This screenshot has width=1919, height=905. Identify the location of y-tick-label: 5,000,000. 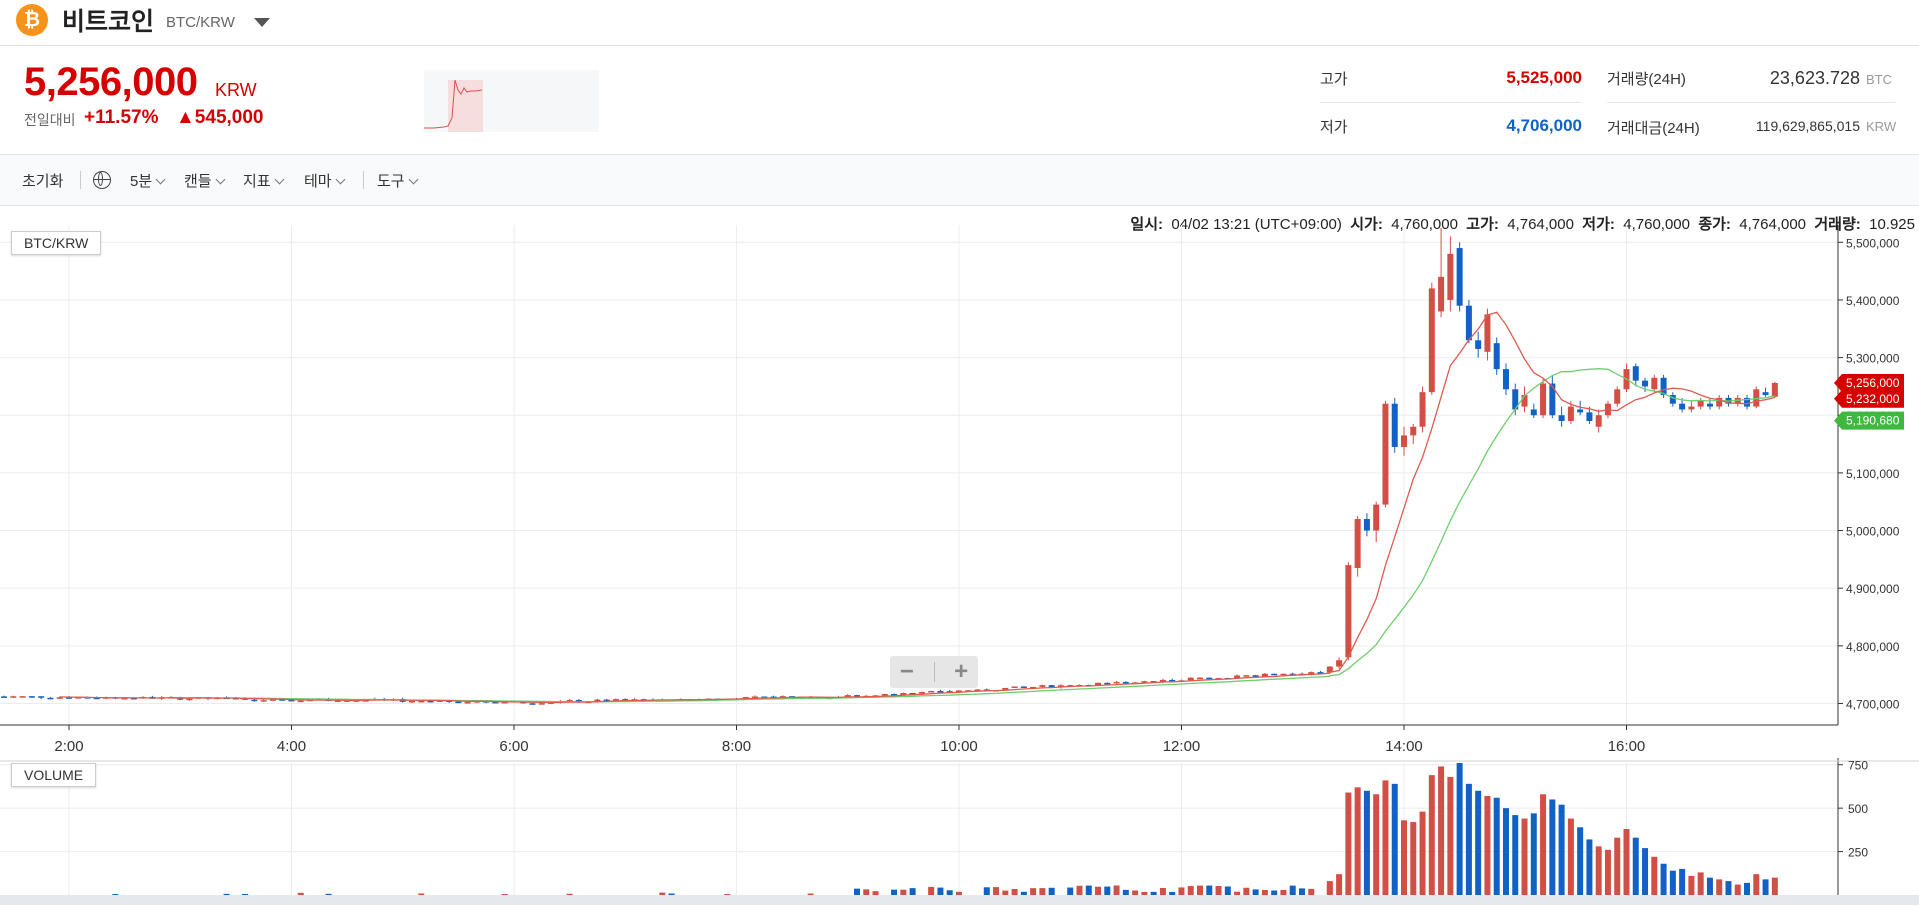
(1873, 532).